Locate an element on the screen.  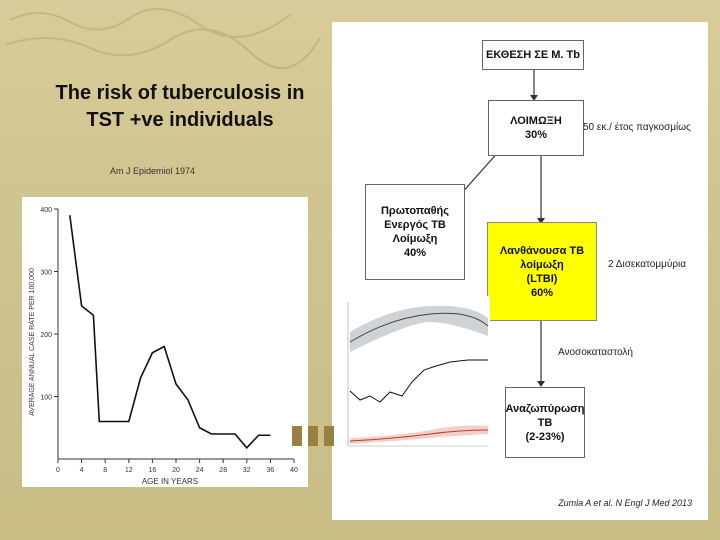
inset-line-mid is located at coordinates (418, 381).